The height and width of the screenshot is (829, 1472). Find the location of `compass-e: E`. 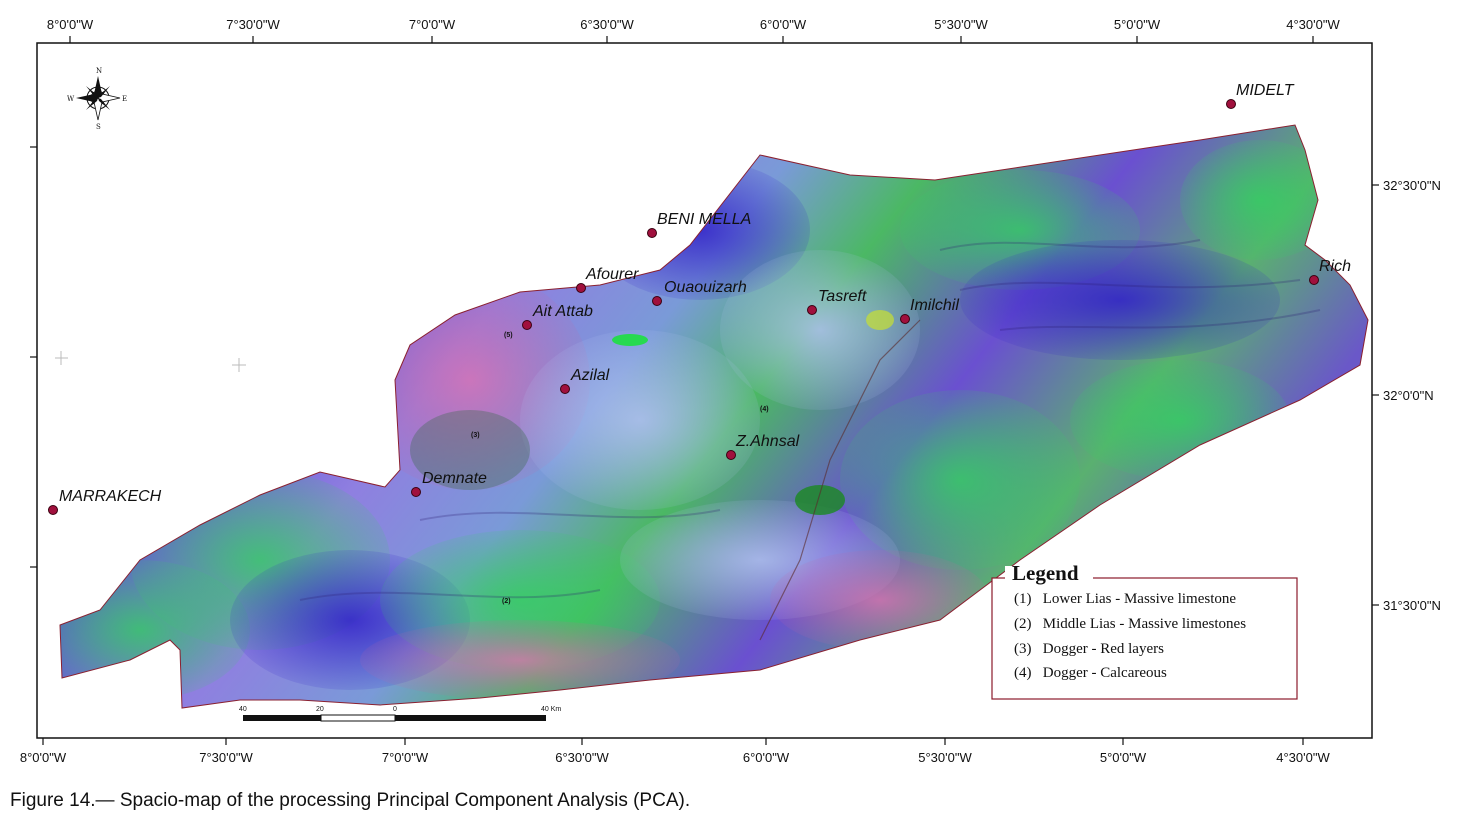

compass-e: E is located at coordinates (124, 99).